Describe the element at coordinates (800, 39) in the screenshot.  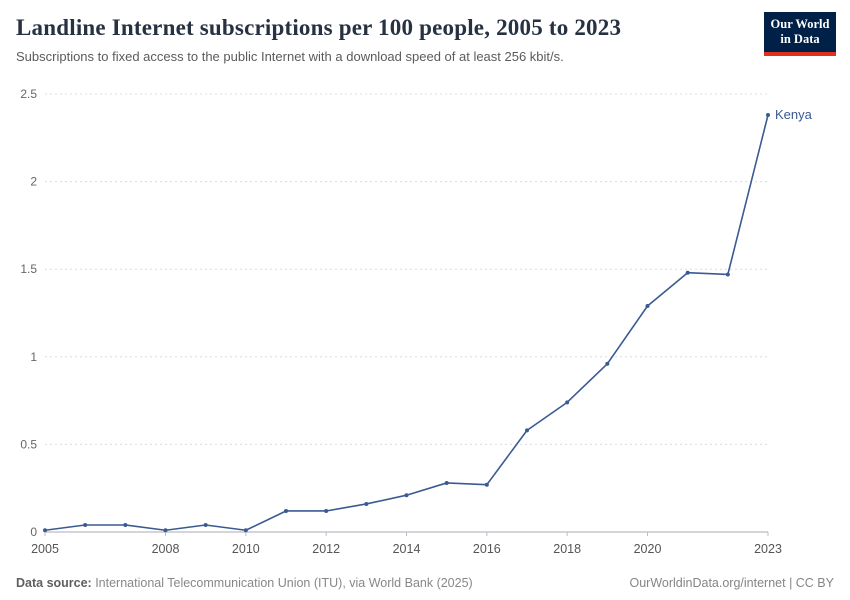
I see `owid-logo-line2: in Data` at that location.